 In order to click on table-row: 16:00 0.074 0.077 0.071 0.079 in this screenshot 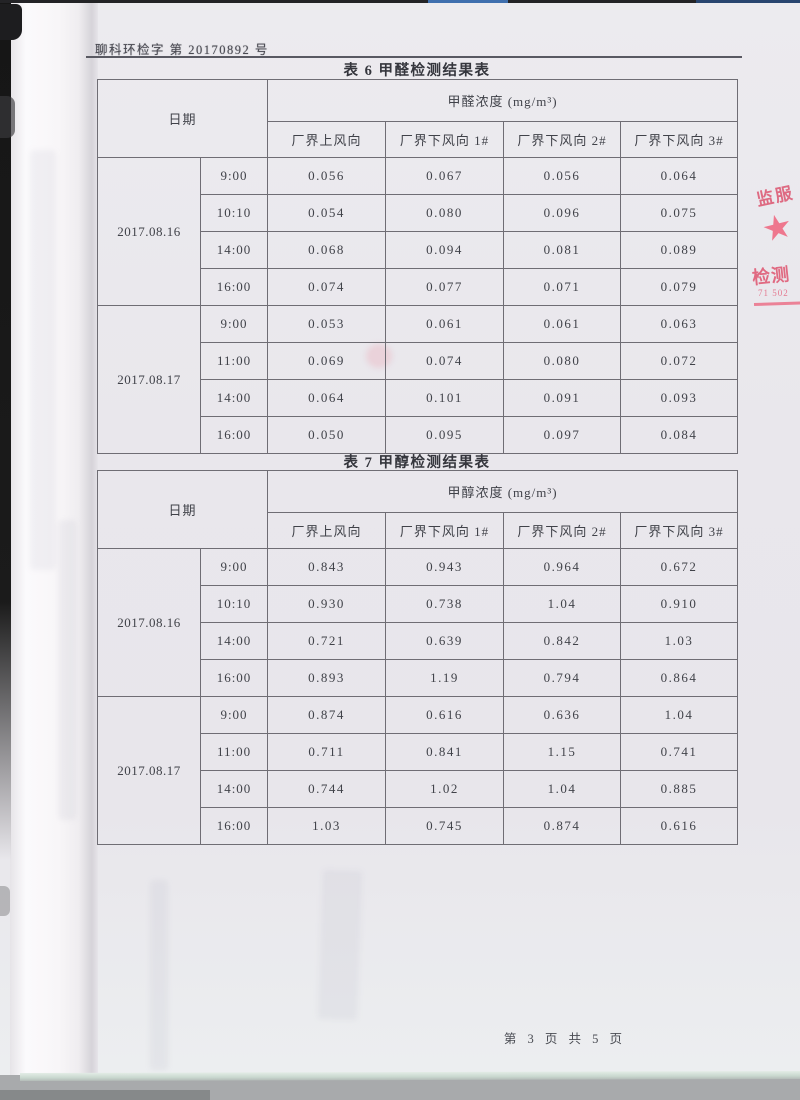, I will do `click(418, 287)`.